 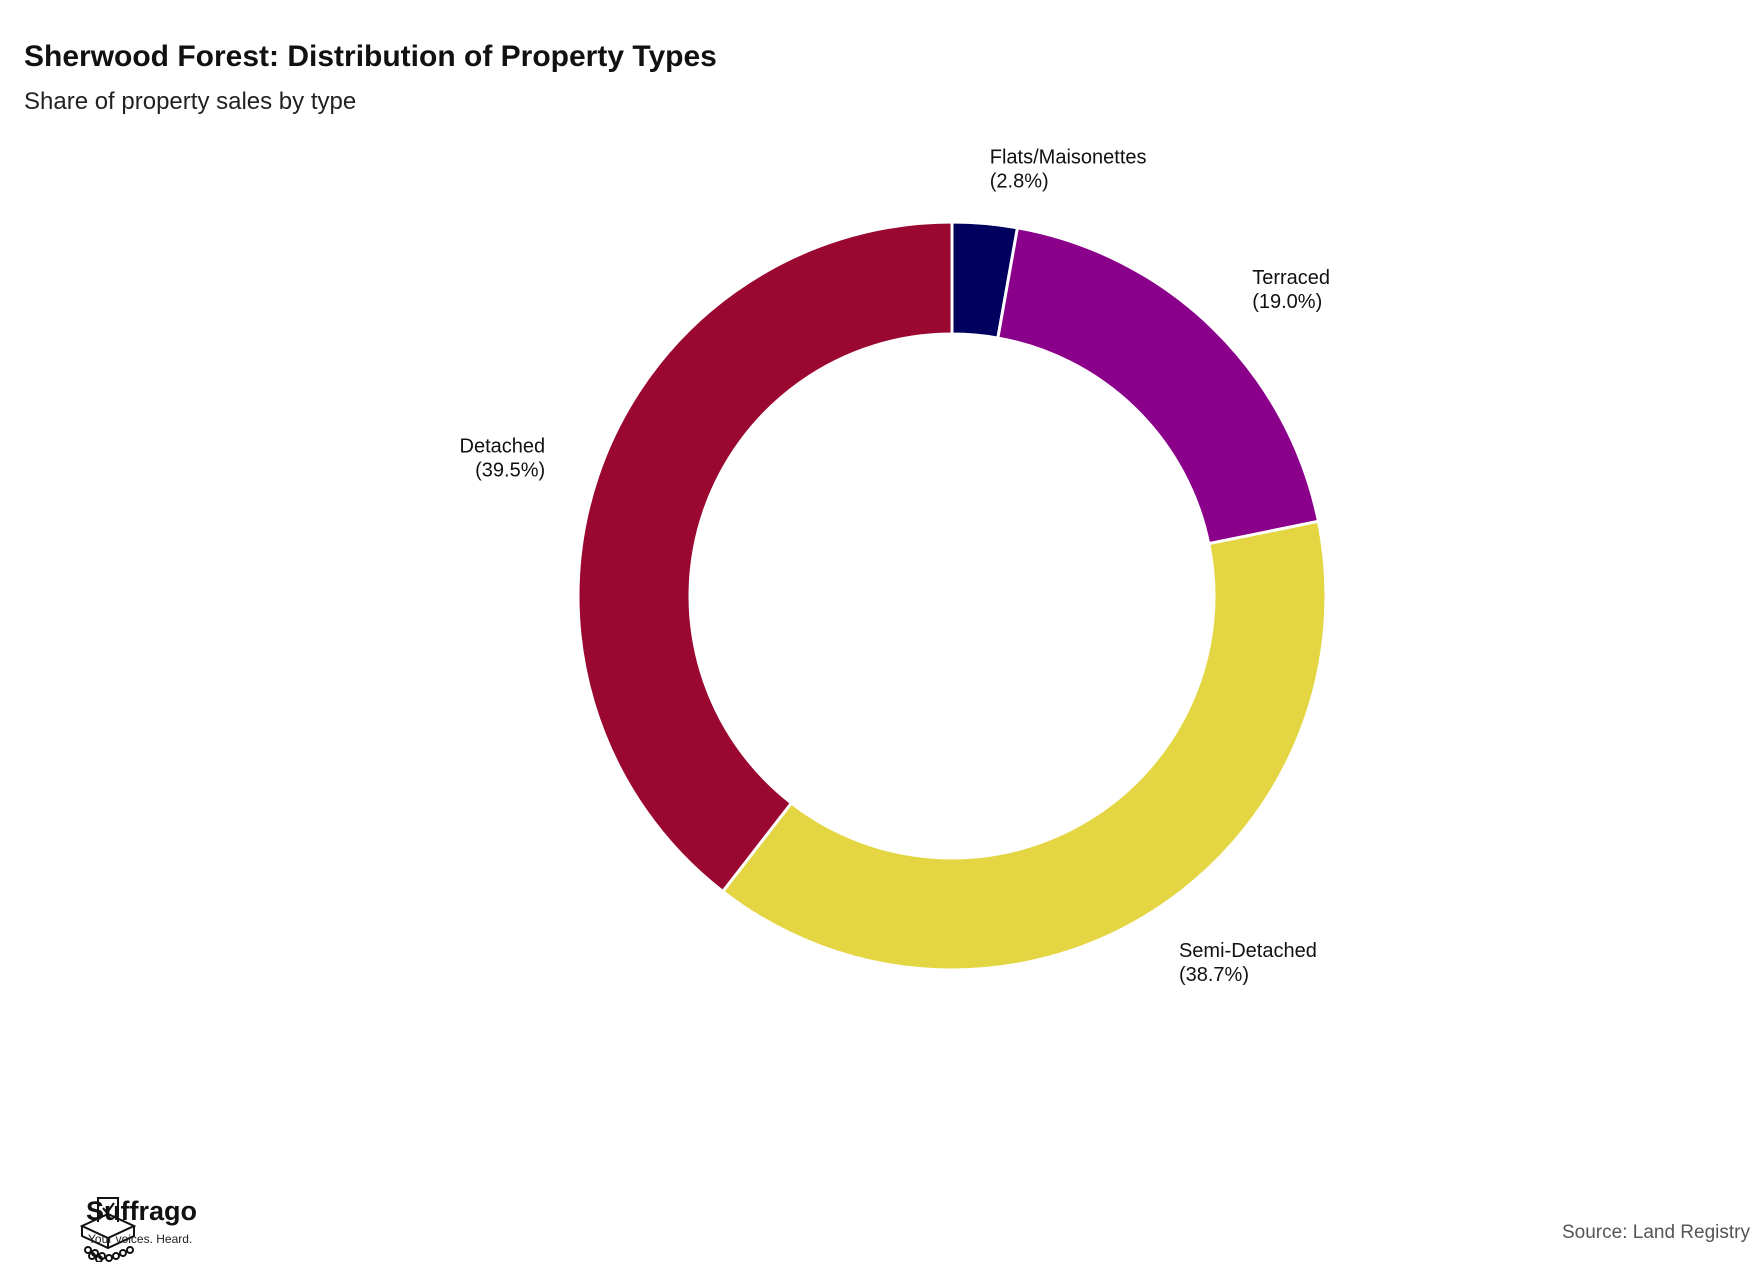 I want to click on slice-detached, so click(x=765, y=557).